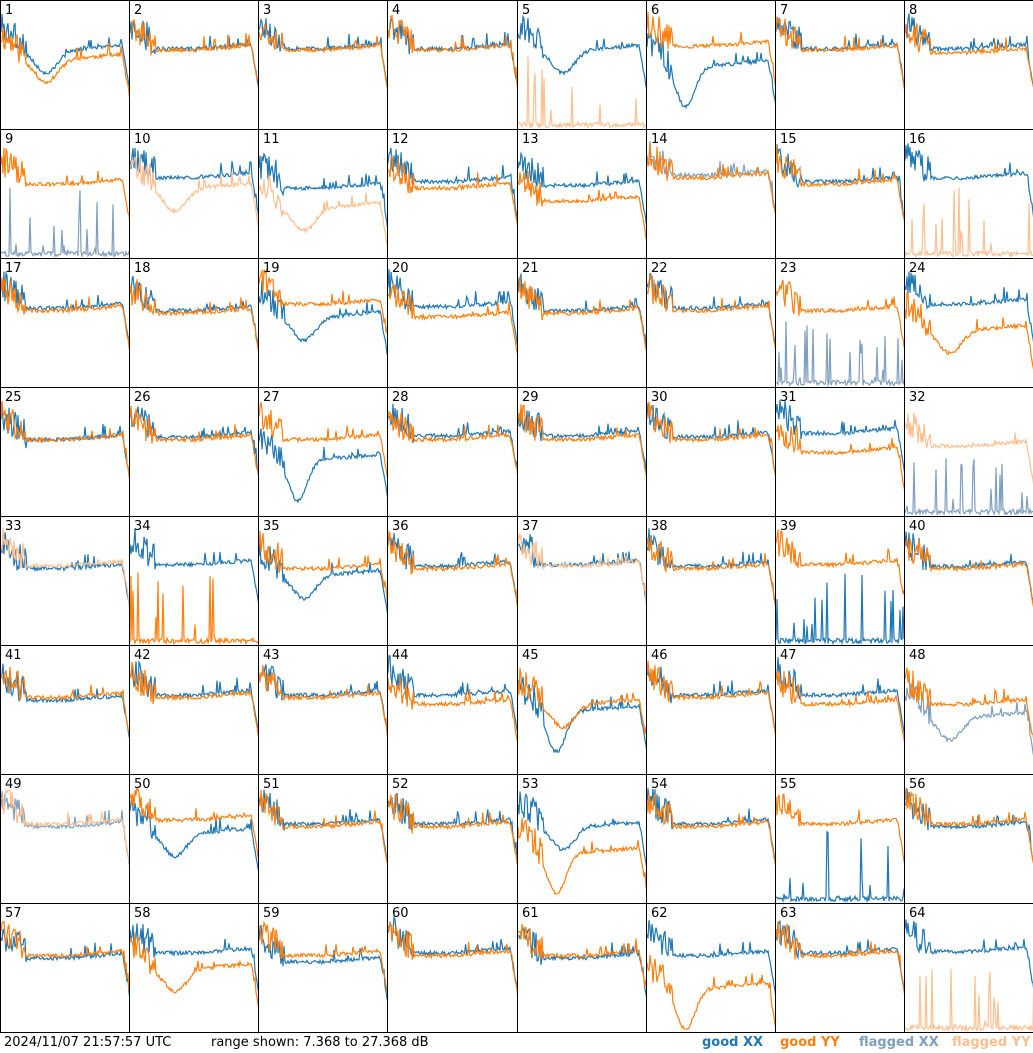 This screenshot has width=1033, height=1053. I want to click on tile-59: 59, so click(323, 968).